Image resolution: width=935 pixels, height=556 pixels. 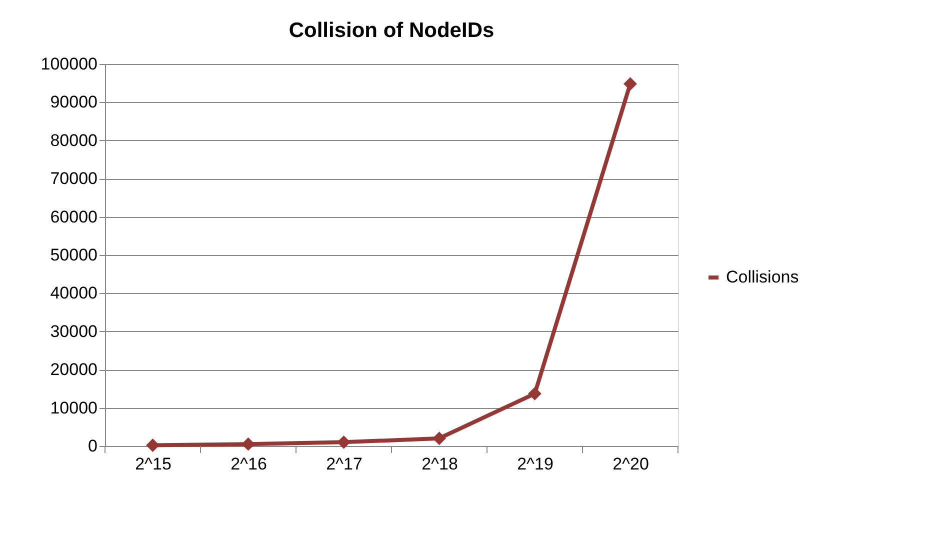 What do you see at coordinates (762, 277) in the screenshot?
I see `legend-label: Collisions` at bounding box center [762, 277].